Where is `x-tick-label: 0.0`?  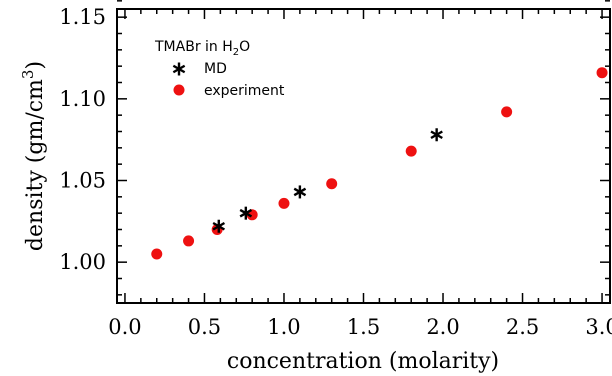 x-tick-label: 0.0 is located at coordinates (124, 327).